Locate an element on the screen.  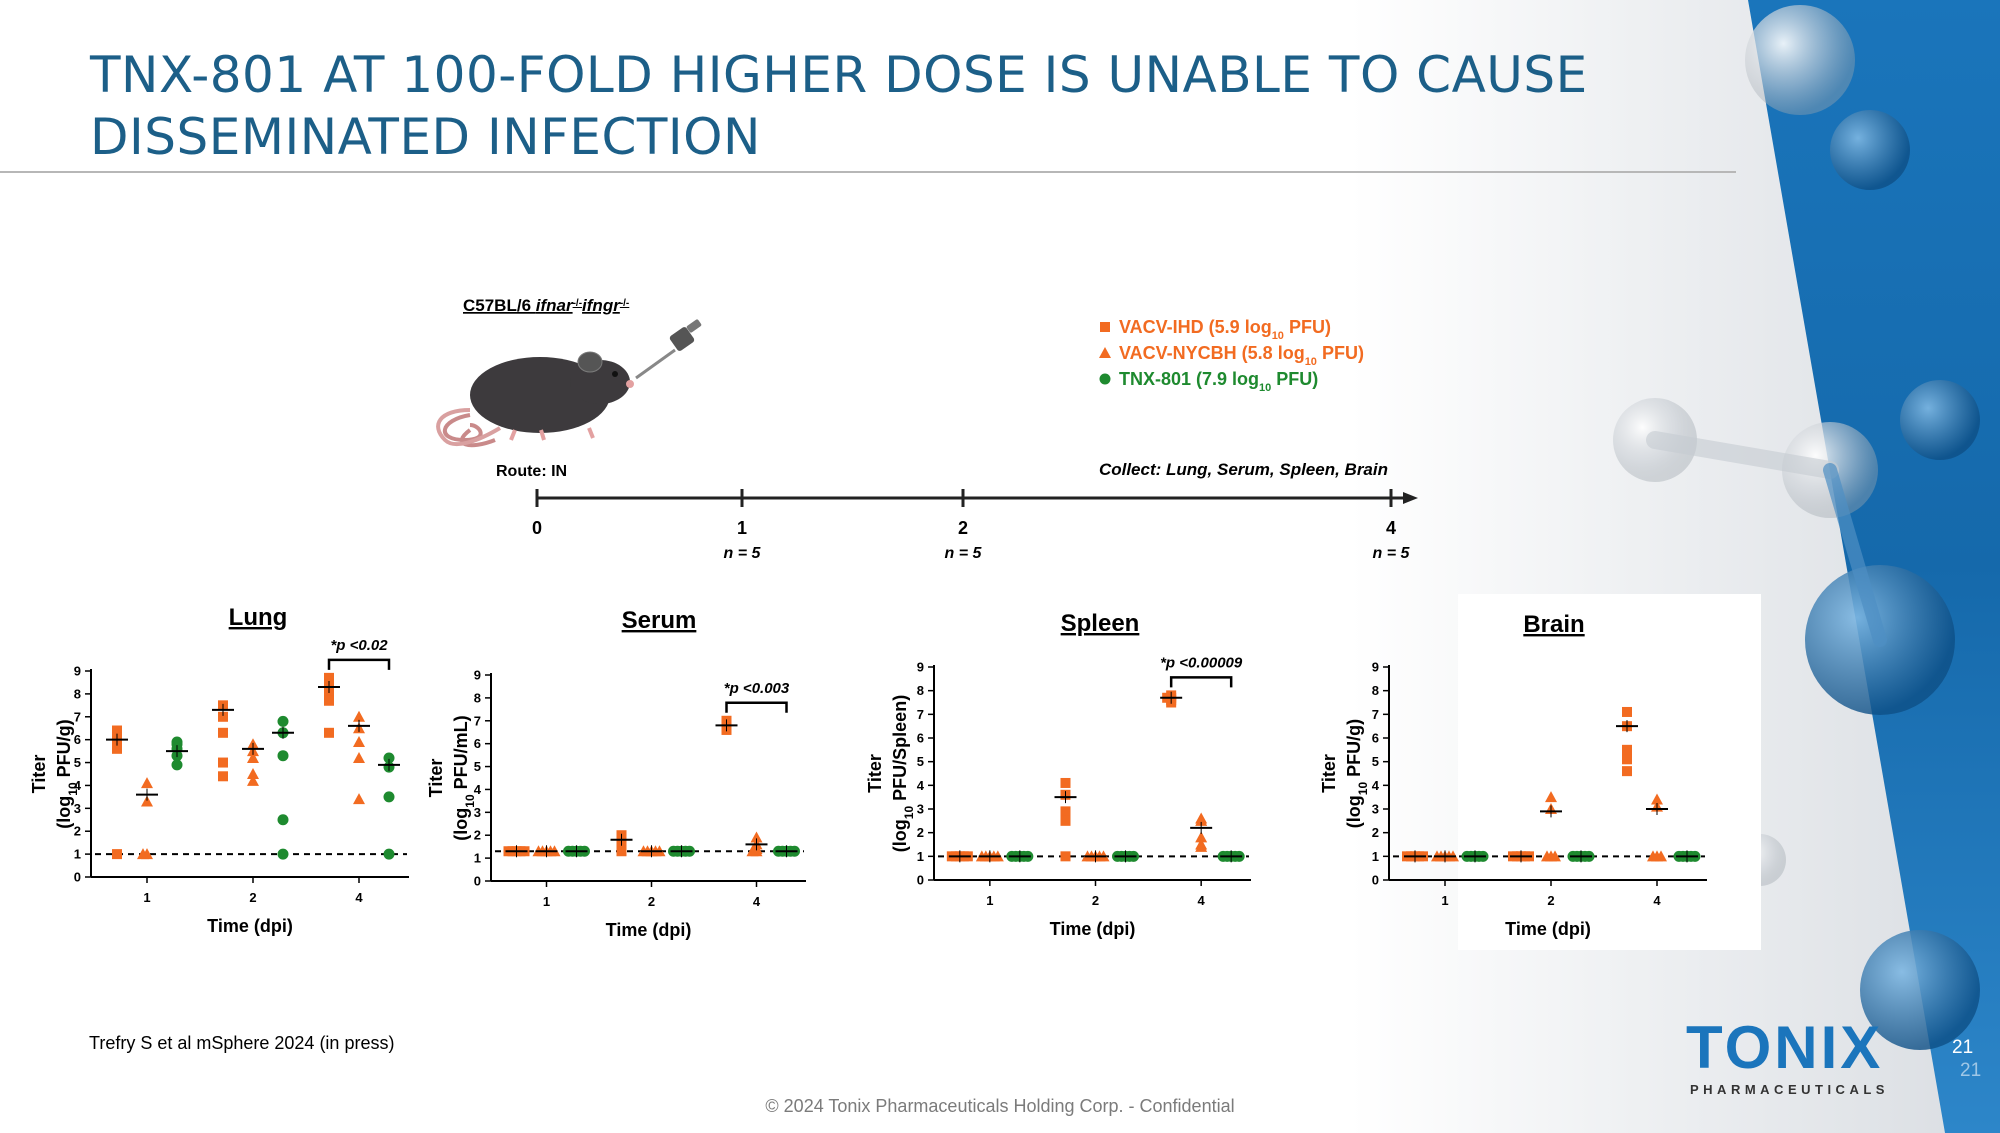
tonix-logo: TONIX PHARMACEUTICALS is located at coordinates (1786, 1058).